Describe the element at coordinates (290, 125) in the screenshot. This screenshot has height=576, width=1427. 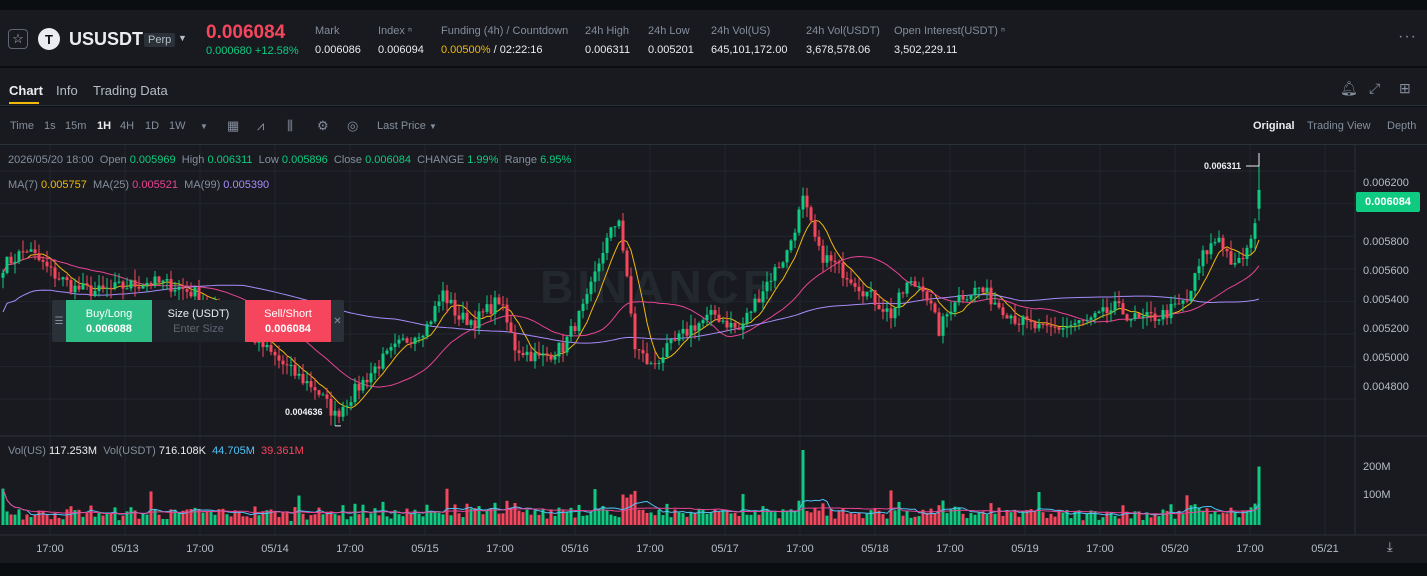
I see `candle-type-icon: ⫼` at that location.